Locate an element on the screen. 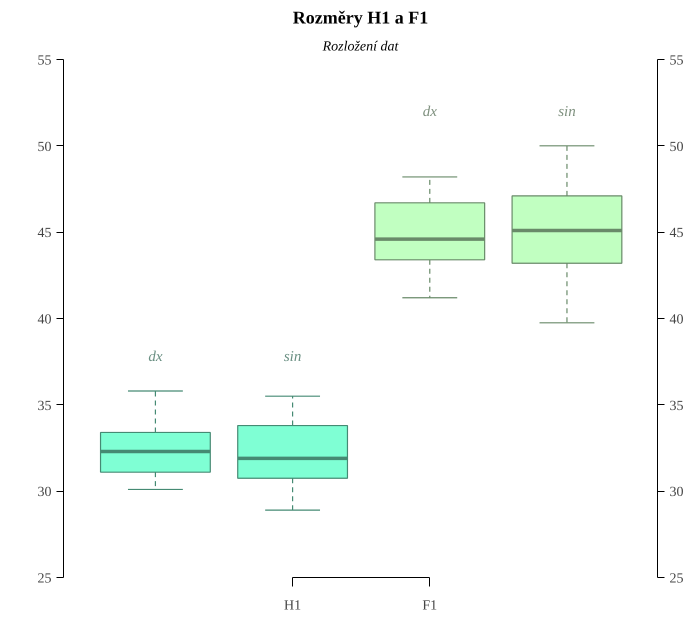 The width and height of the screenshot is (687, 643). x-tick-label: F1 is located at coordinates (430, 606).